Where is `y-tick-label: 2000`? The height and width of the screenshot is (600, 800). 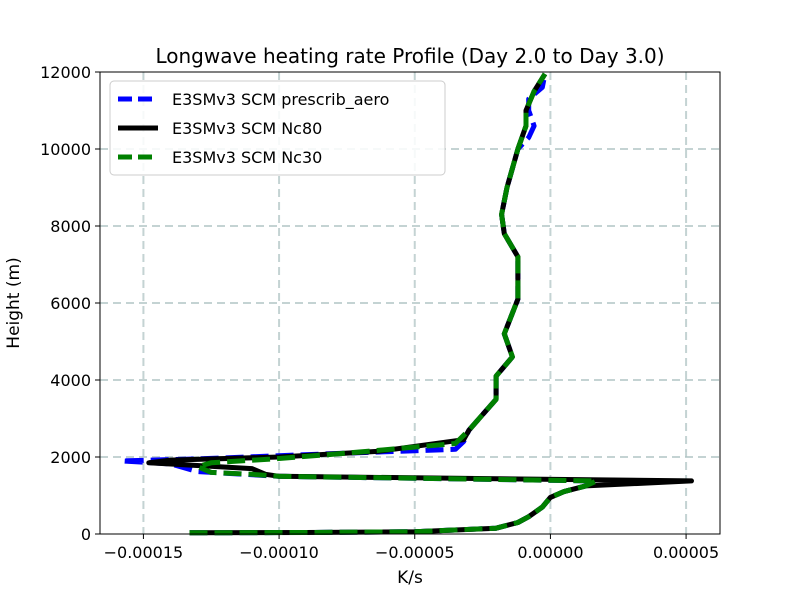
y-tick-label: 2000 is located at coordinates (70, 457).